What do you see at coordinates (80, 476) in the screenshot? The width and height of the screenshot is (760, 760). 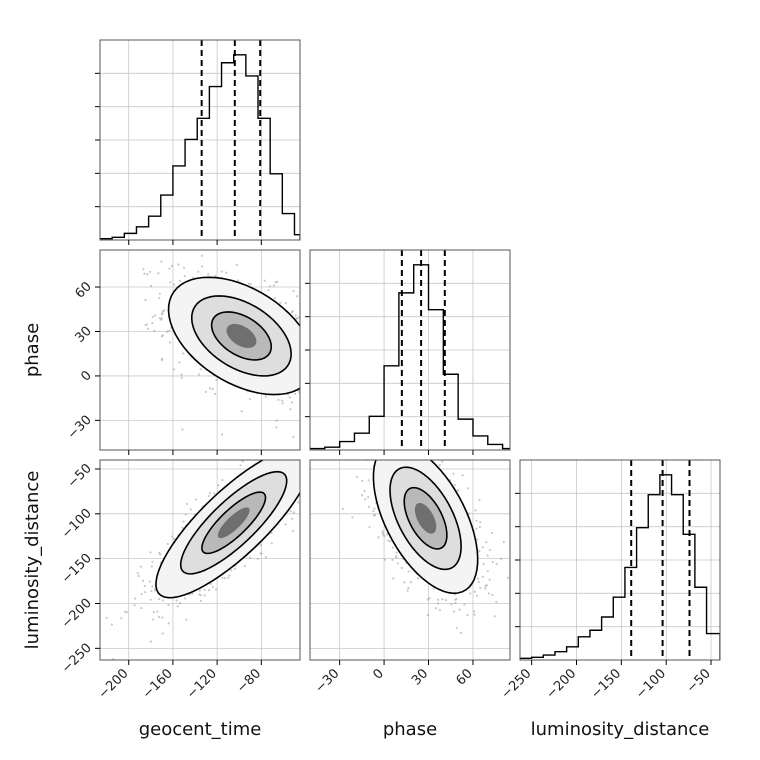 I see `y-tick-label: −50` at bounding box center [80, 476].